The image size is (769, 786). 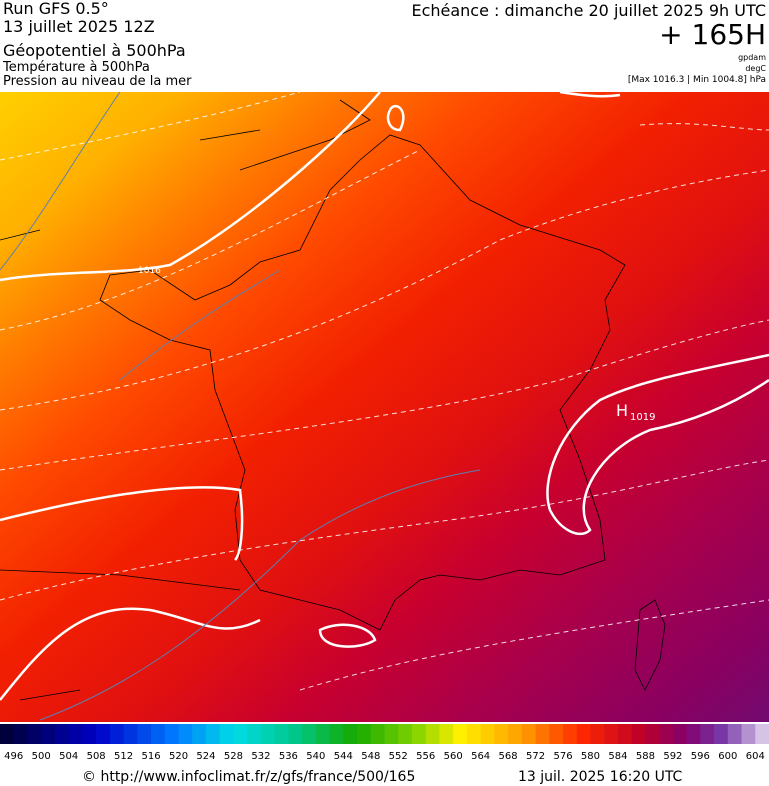 What do you see at coordinates (700, 756) in the screenshot?
I see `colorbar-label: 596` at bounding box center [700, 756].